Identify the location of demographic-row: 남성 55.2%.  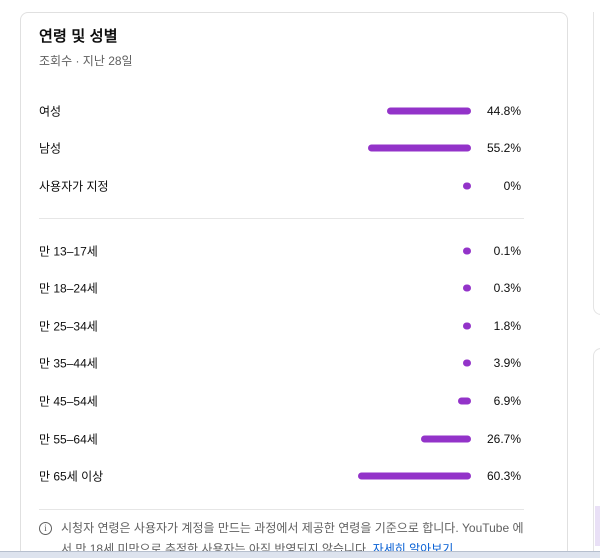
(294, 149).